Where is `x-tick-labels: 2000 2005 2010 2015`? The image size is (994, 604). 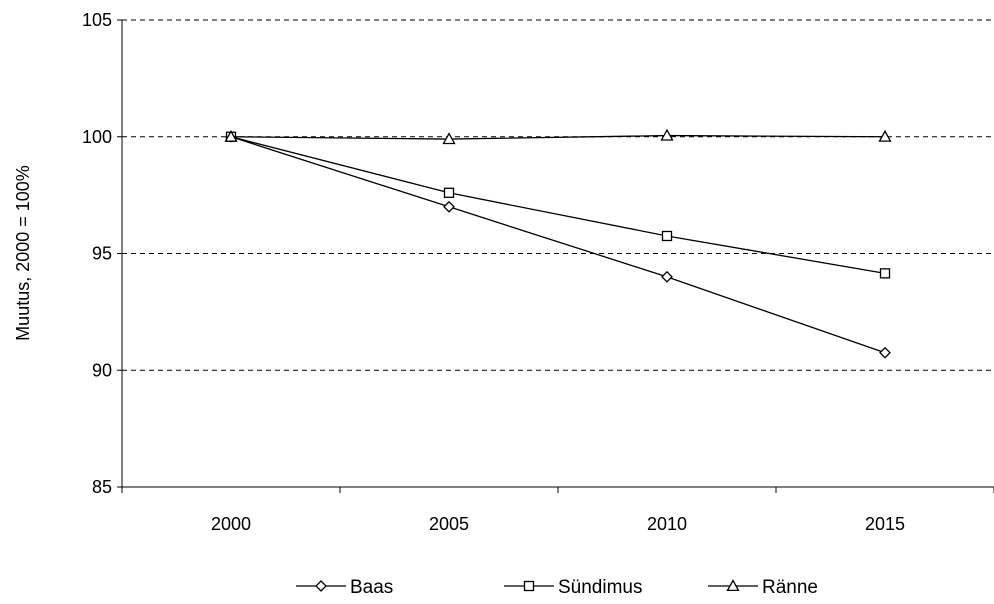
x-tick-labels: 2000 2005 2010 2015 is located at coordinates (558, 524).